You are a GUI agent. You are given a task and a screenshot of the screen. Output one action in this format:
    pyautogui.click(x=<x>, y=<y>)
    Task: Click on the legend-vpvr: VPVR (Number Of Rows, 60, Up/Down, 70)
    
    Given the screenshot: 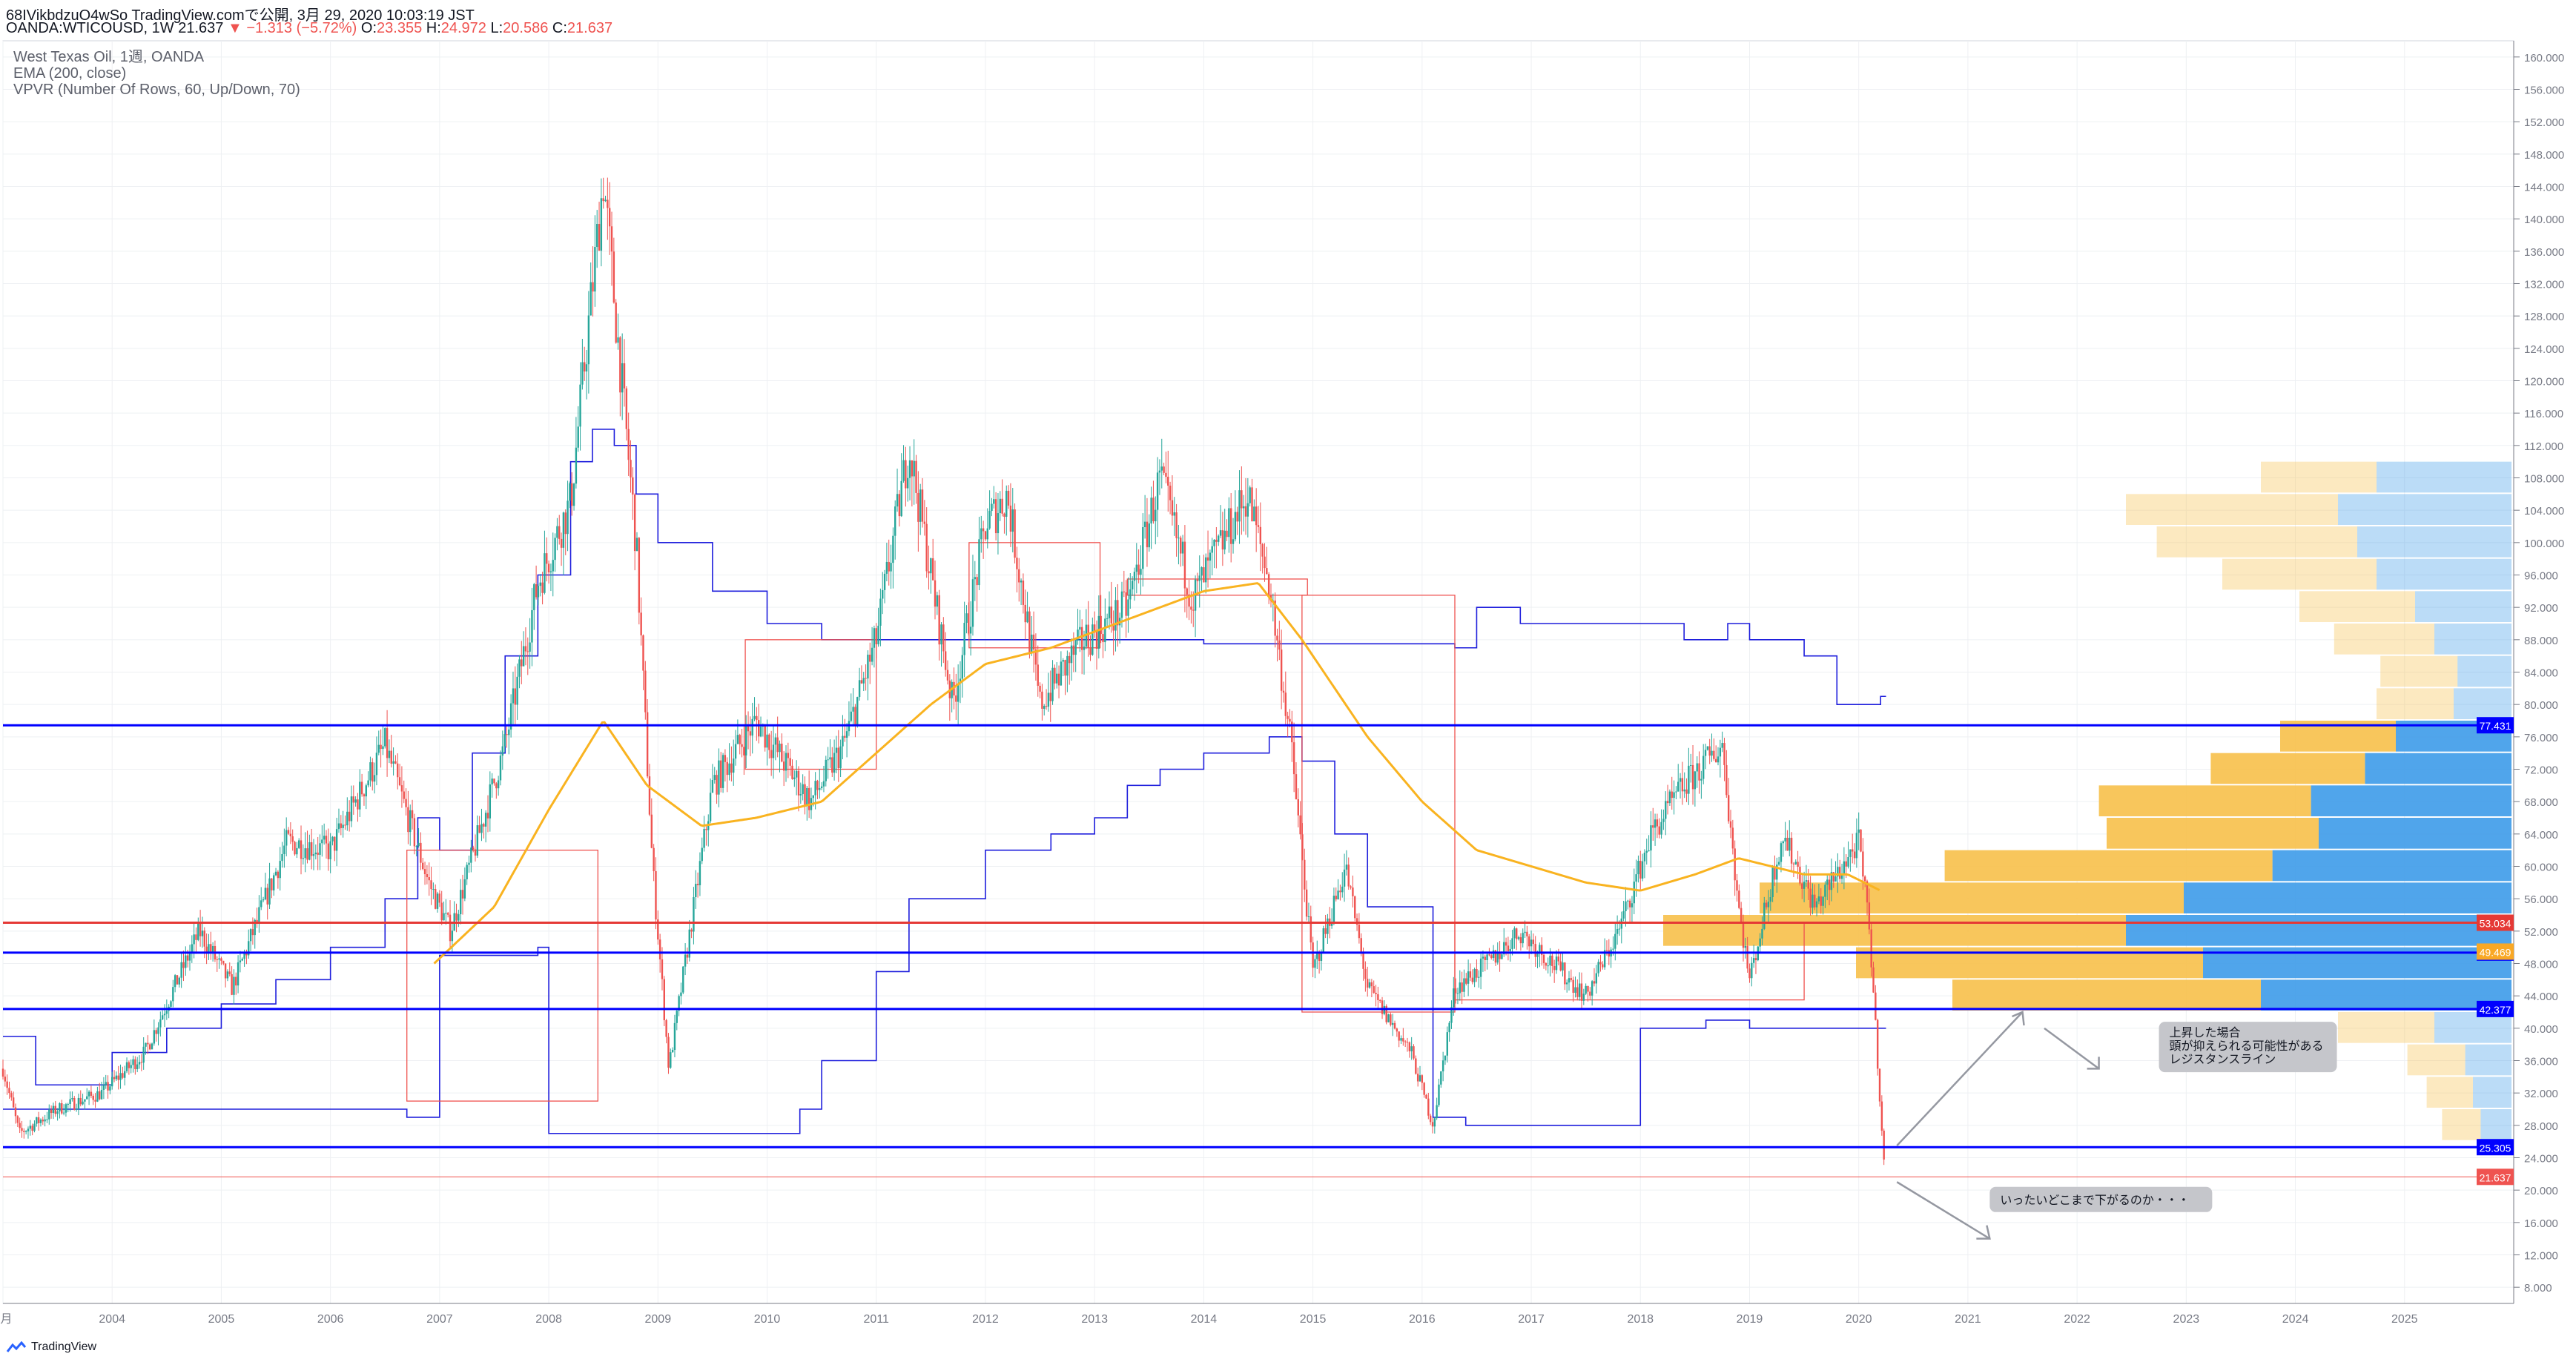 What is the action you would take?
    pyautogui.click(x=156, y=90)
    